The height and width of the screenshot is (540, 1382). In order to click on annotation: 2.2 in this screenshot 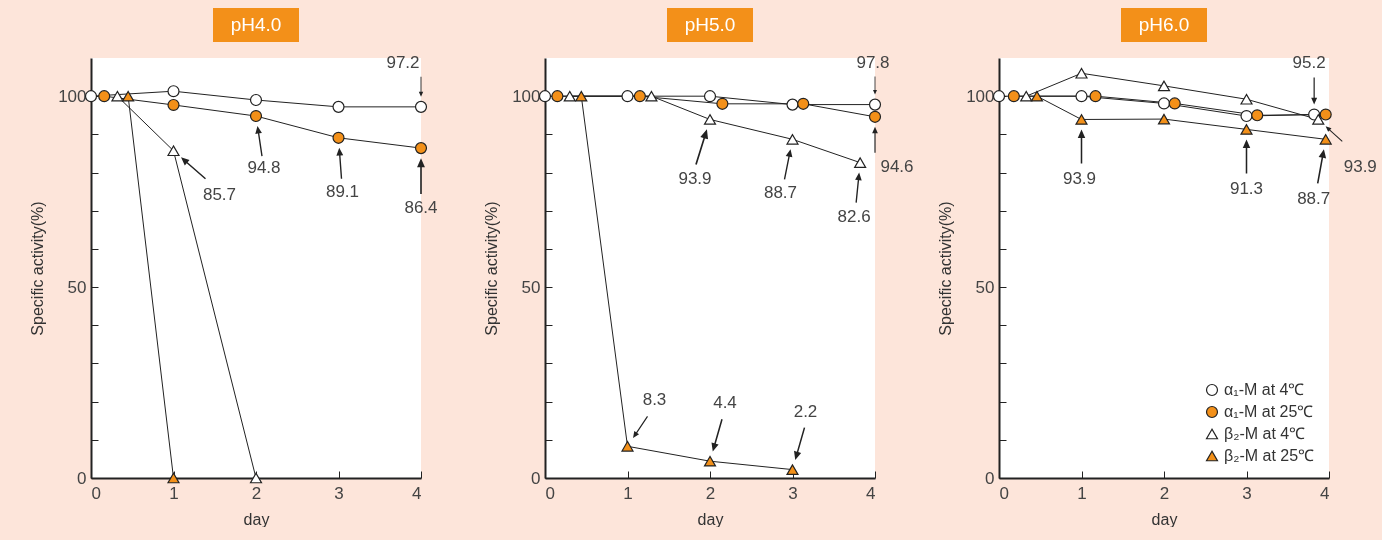, I will do `click(805, 411)`.